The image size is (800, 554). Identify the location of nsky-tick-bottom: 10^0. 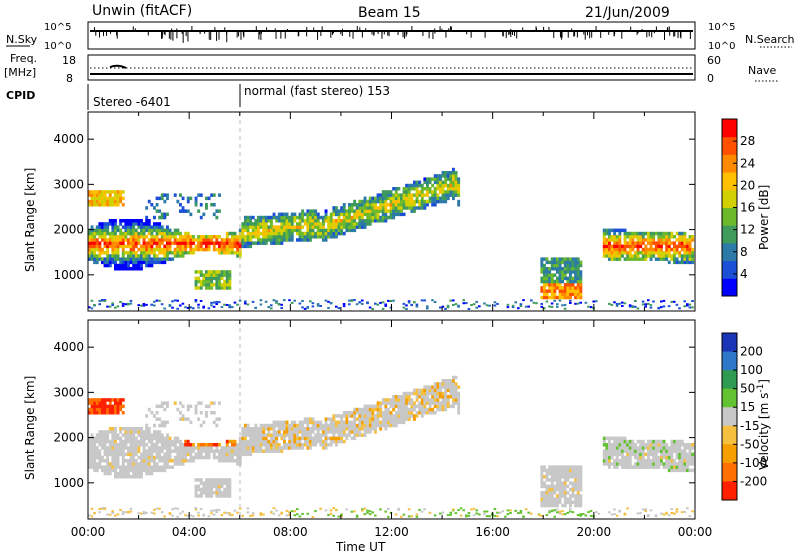
(57, 46).